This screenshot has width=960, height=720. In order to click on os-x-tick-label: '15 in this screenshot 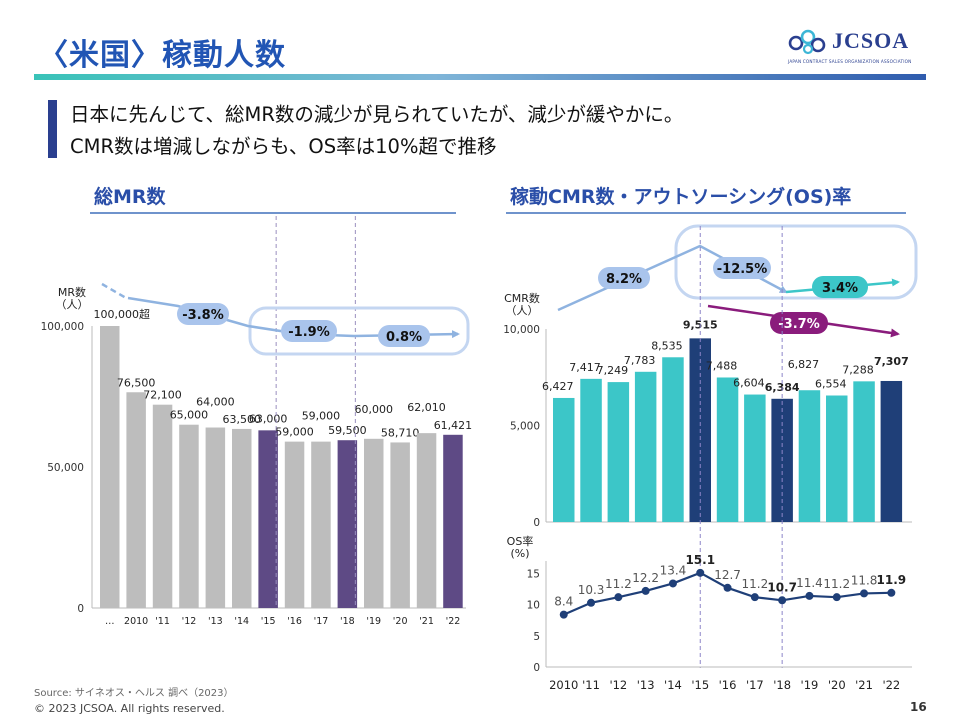, I will do `click(700, 685)`.